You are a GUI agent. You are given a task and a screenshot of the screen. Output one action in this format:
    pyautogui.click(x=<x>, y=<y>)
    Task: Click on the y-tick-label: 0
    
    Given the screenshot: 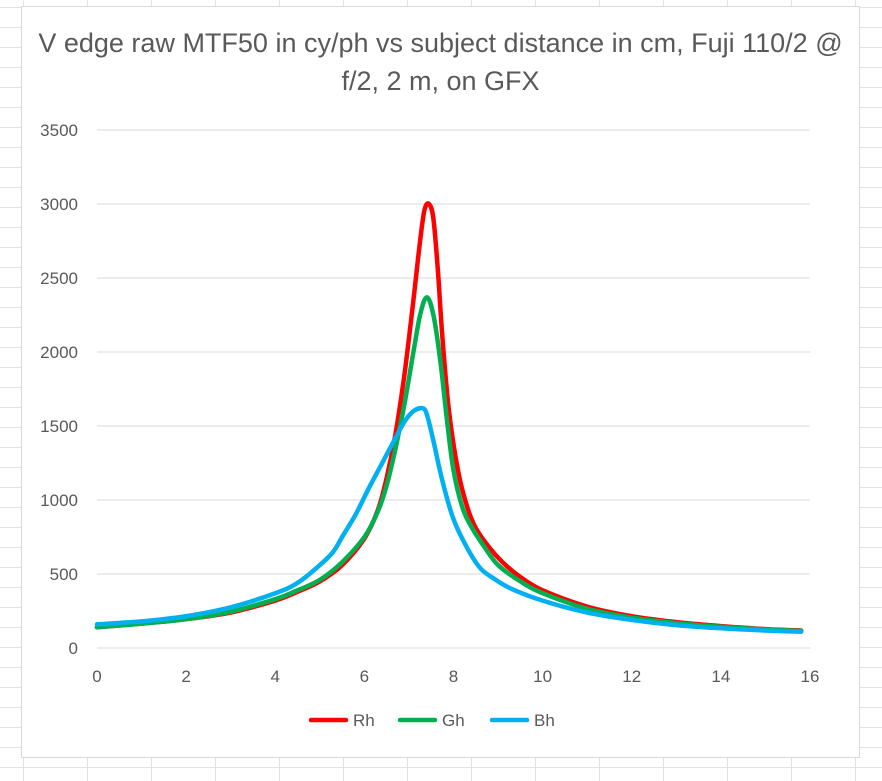 What is the action you would take?
    pyautogui.click(x=73, y=648)
    